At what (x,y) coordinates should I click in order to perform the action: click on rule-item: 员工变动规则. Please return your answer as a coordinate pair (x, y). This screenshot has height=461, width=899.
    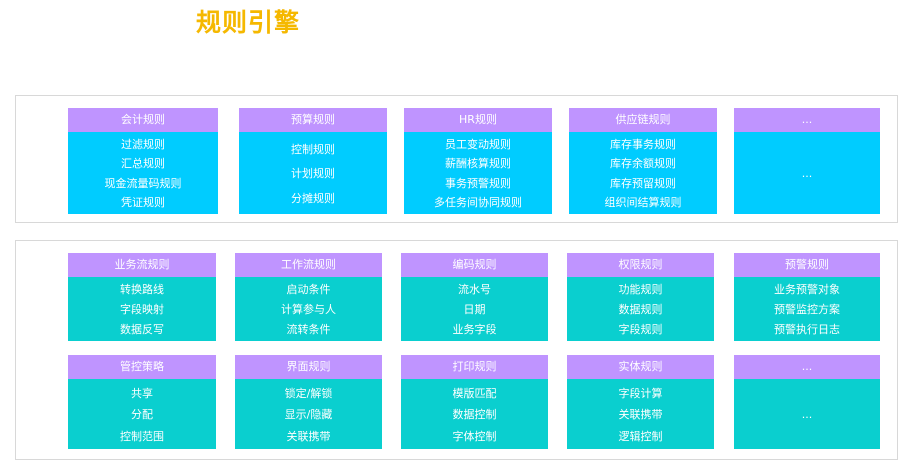
    Looking at the image, I should click on (478, 144).